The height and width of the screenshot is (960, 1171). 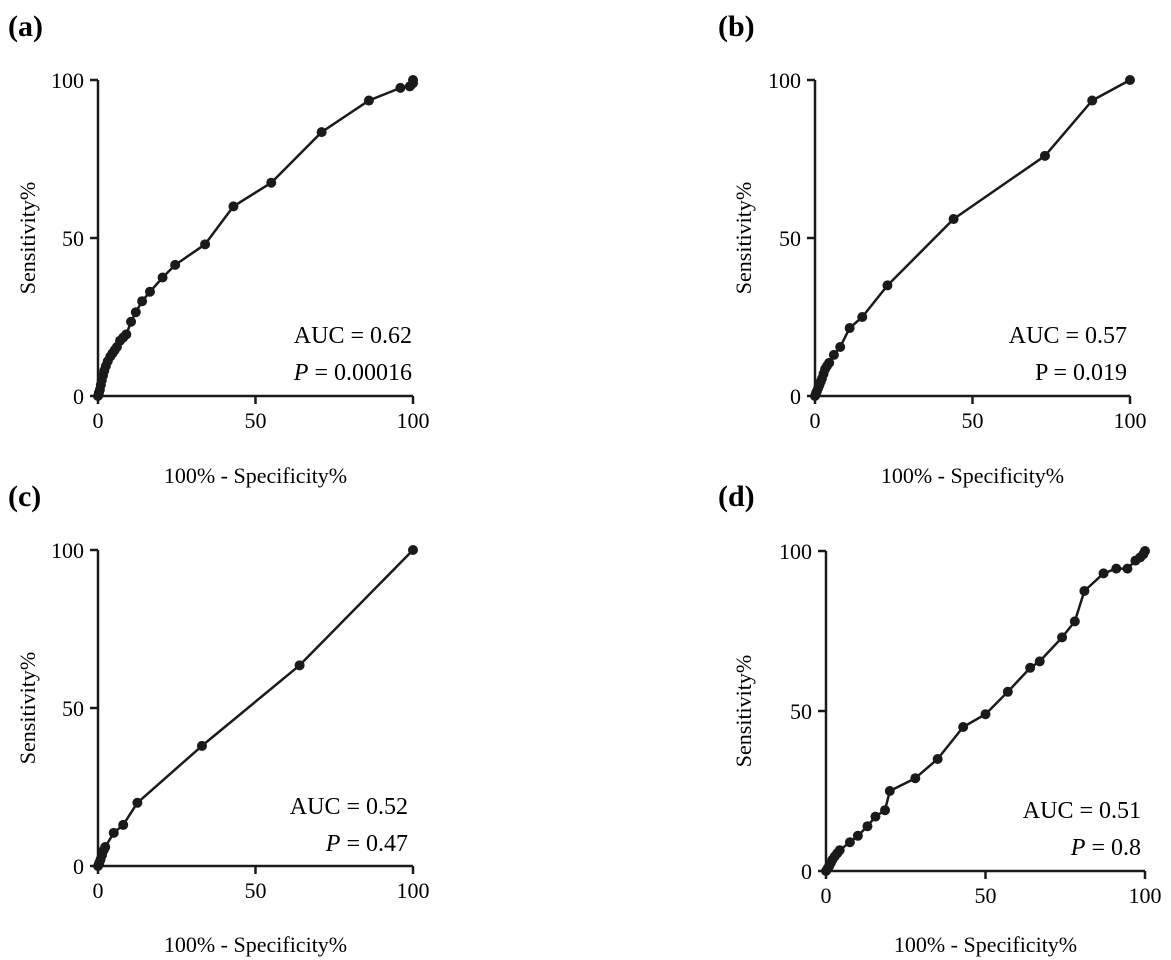 What do you see at coordinates (736, 496) in the screenshot?
I see `panel-label: (d)` at bounding box center [736, 496].